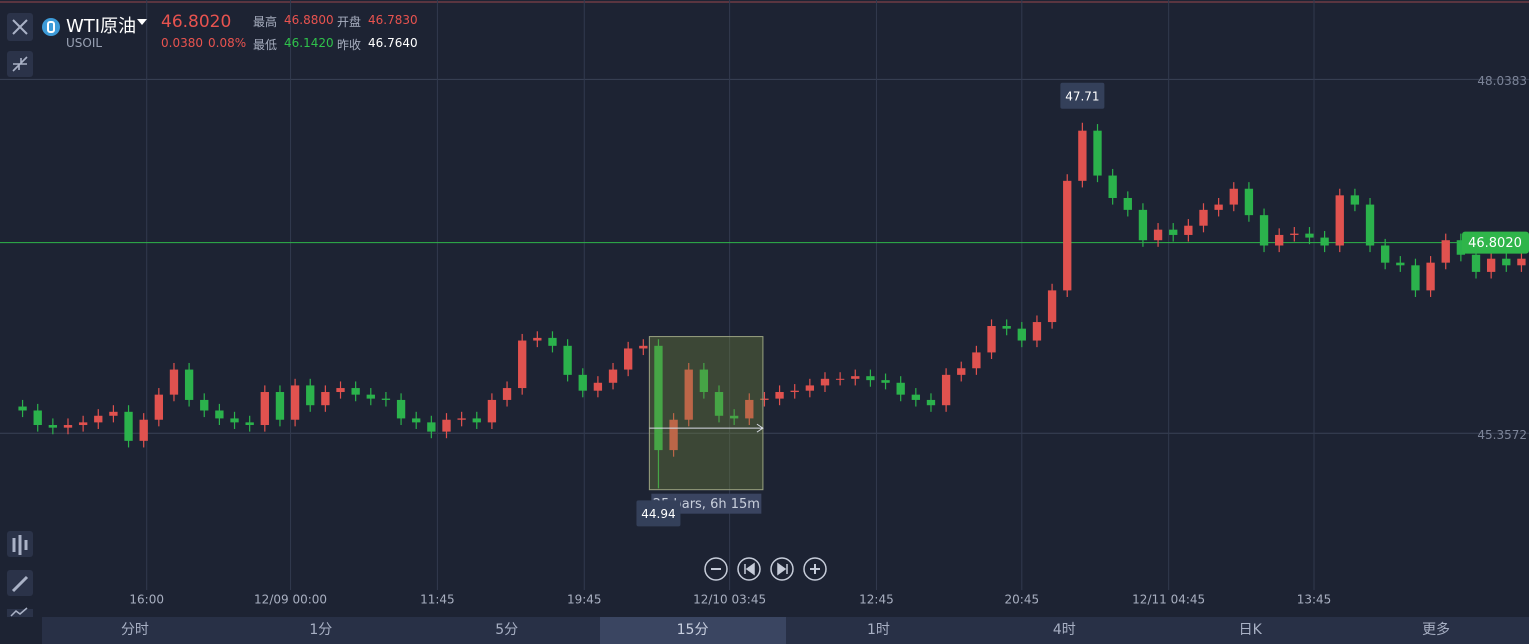 The image size is (1529, 644). Describe the element at coordinates (196, 22) in the screenshot. I see `price: 46.8020` at that location.